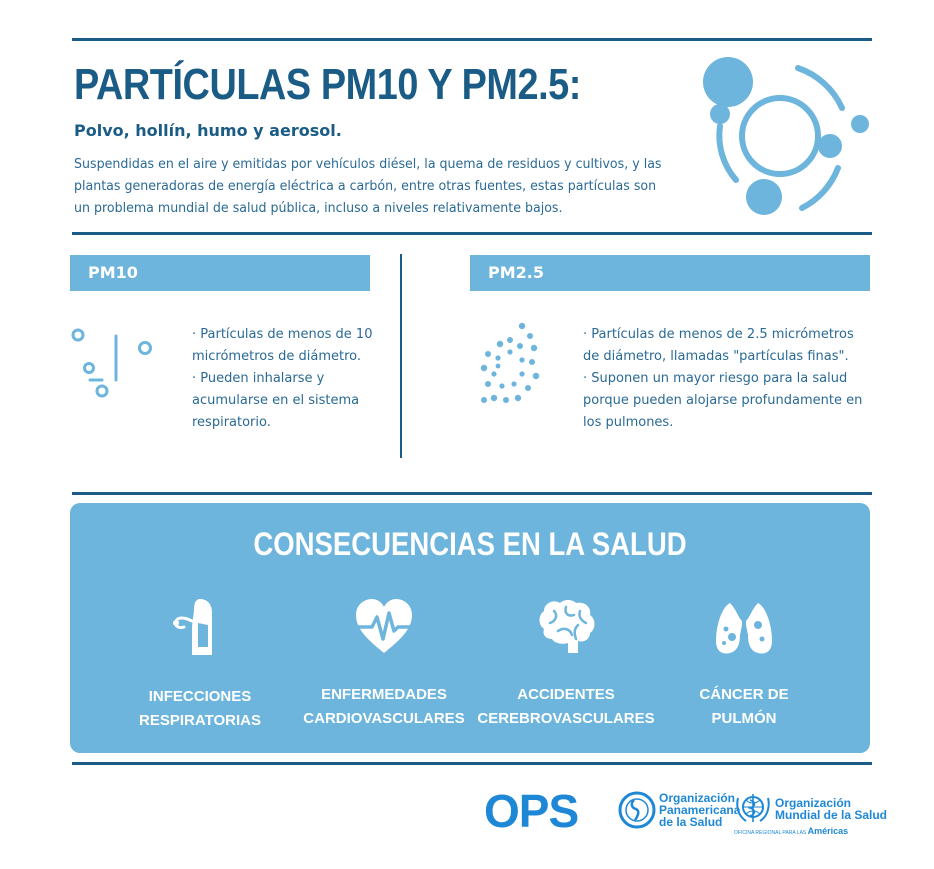 This screenshot has width=934, height=869. Describe the element at coordinates (744, 718) in the screenshot. I see `consequence-label: PULMÓN` at that location.